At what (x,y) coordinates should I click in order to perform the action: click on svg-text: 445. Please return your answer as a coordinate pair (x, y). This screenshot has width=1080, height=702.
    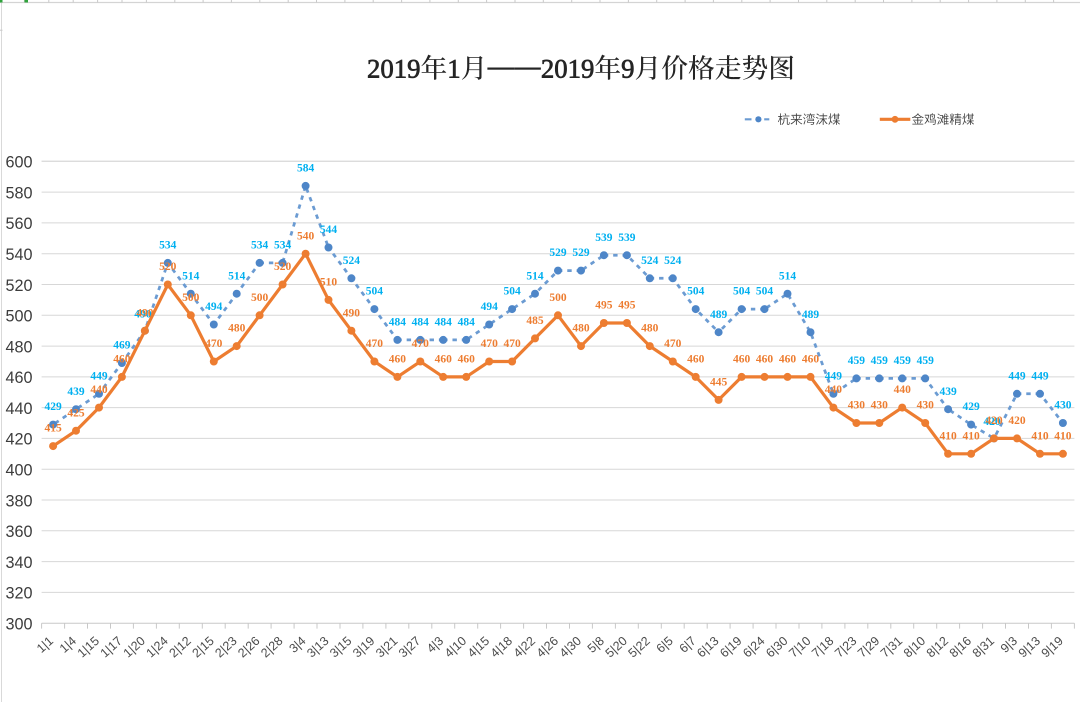
    Looking at the image, I should click on (719, 383).